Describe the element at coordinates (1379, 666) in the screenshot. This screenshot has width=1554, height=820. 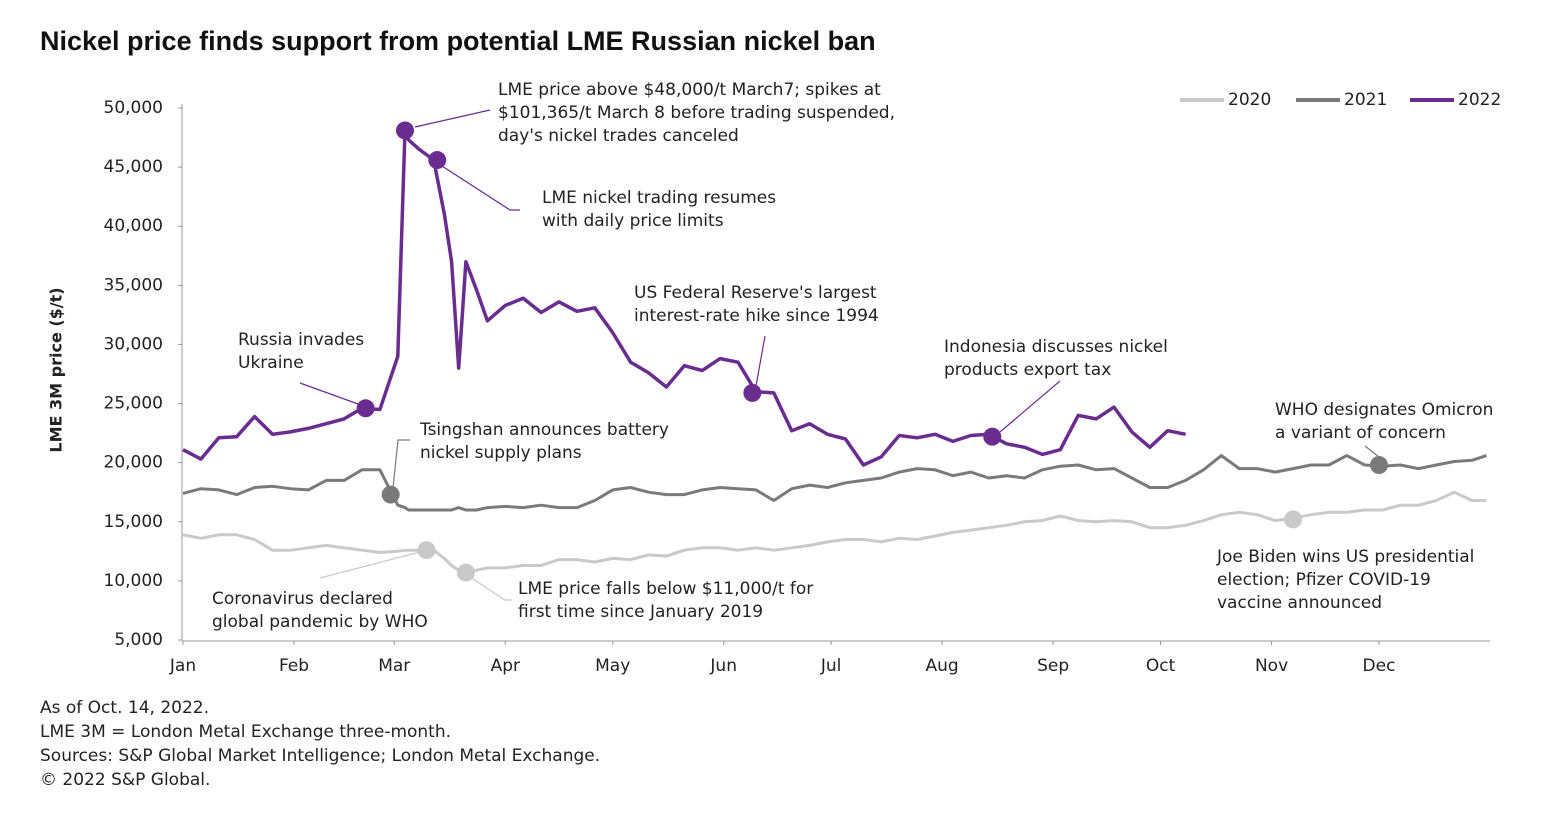
I see `x-tick-label: Dec` at that location.